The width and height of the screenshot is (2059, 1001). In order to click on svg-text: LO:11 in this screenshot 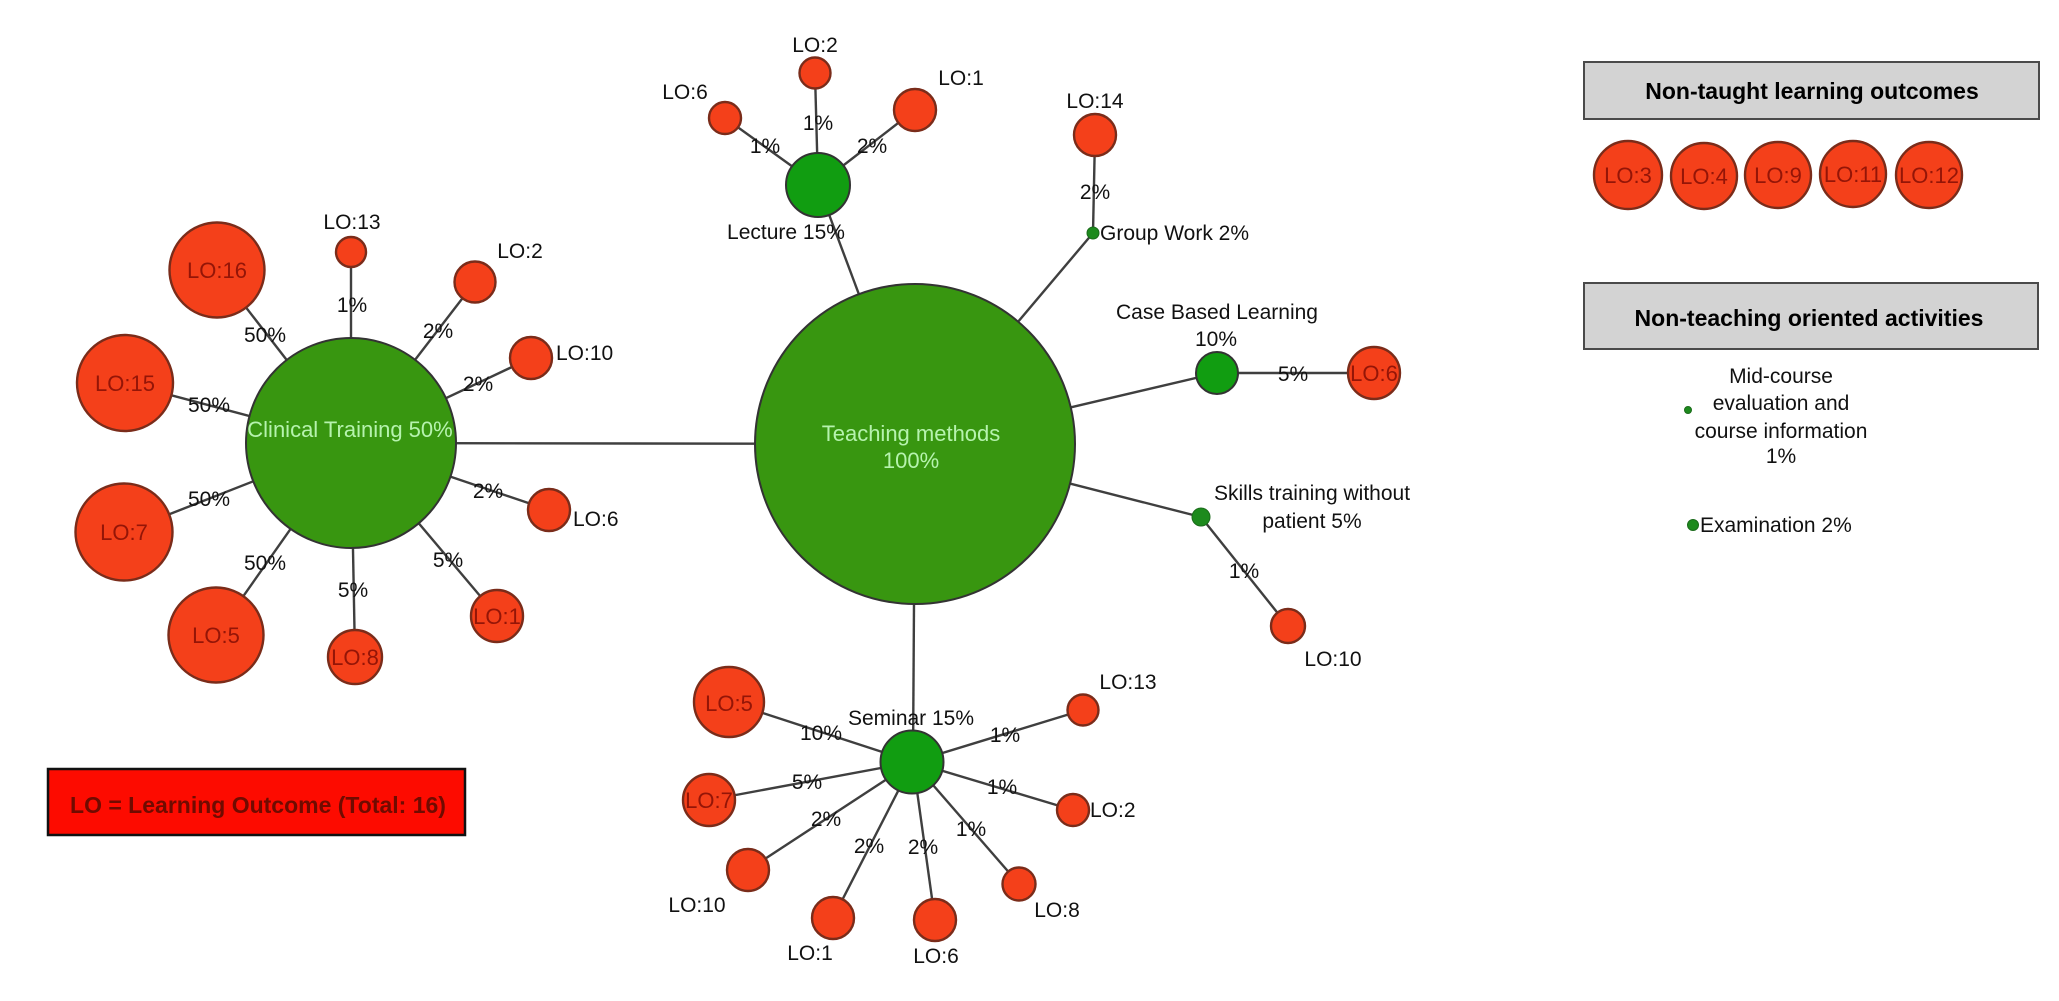, I will do `click(1853, 174)`.